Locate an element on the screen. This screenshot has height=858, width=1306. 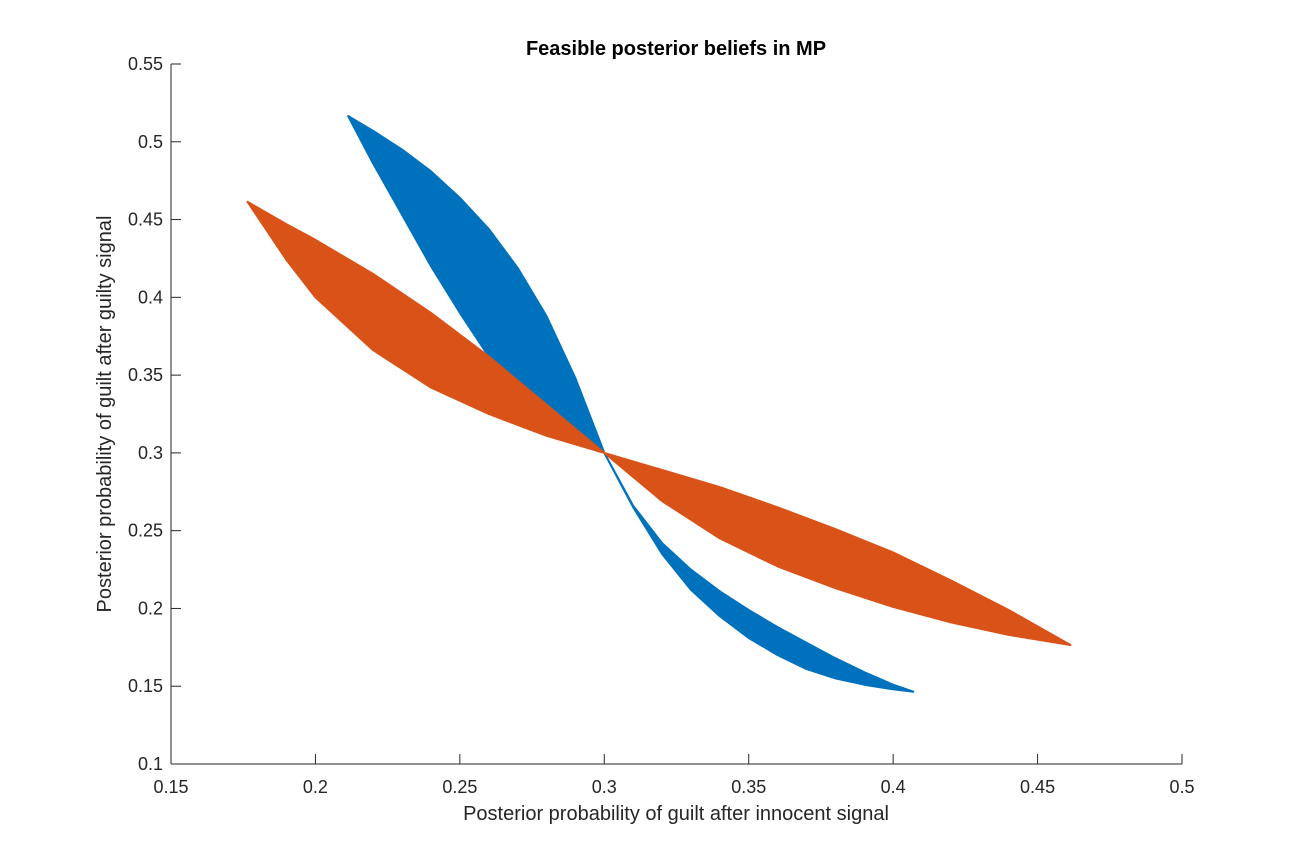
x-tick-label: 0.4 is located at coordinates (893, 787).